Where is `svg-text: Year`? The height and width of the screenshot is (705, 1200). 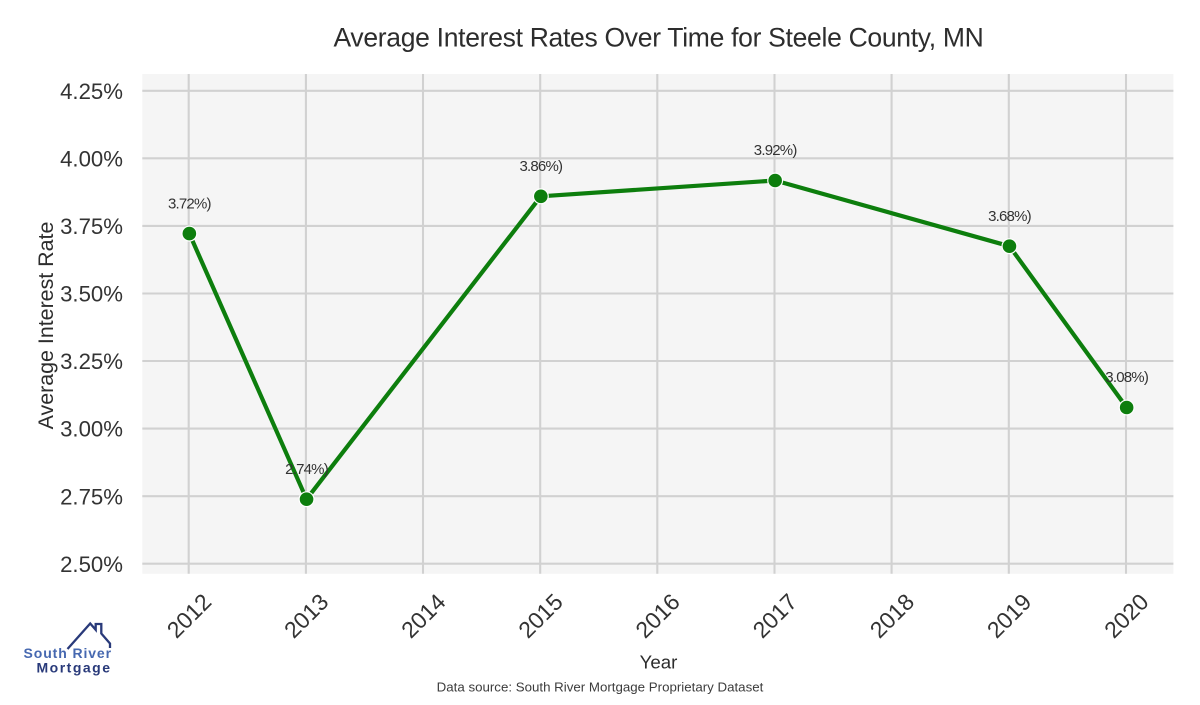
svg-text: Year is located at coordinates (659, 662).